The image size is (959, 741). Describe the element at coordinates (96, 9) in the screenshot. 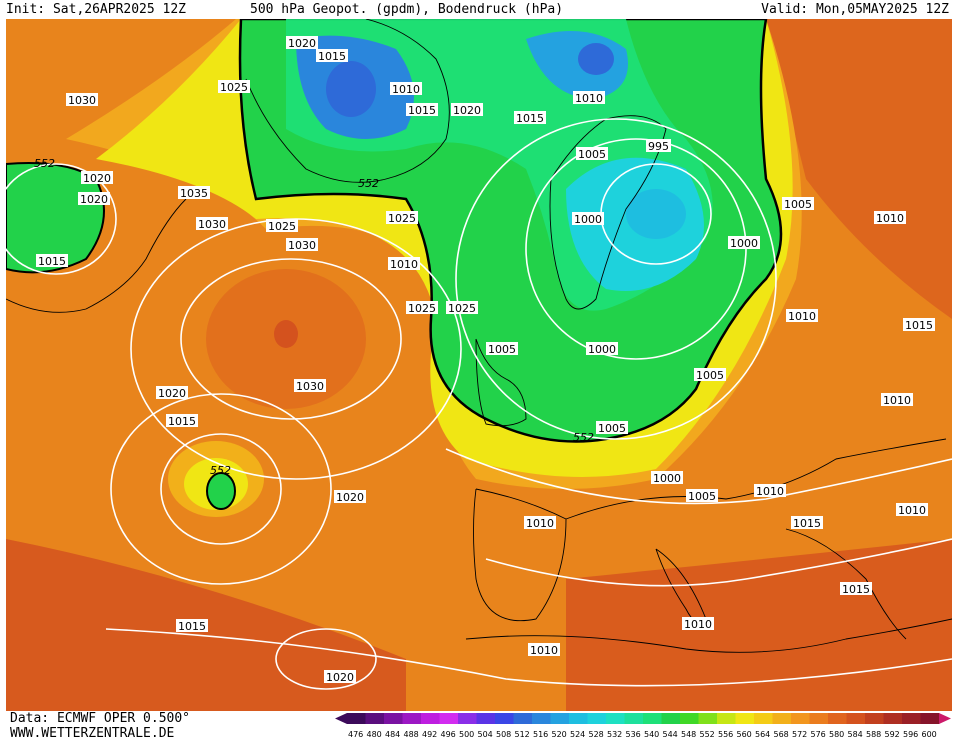

I see `init-time-label: Init: Sat,26APR2025 12Z` at that location.